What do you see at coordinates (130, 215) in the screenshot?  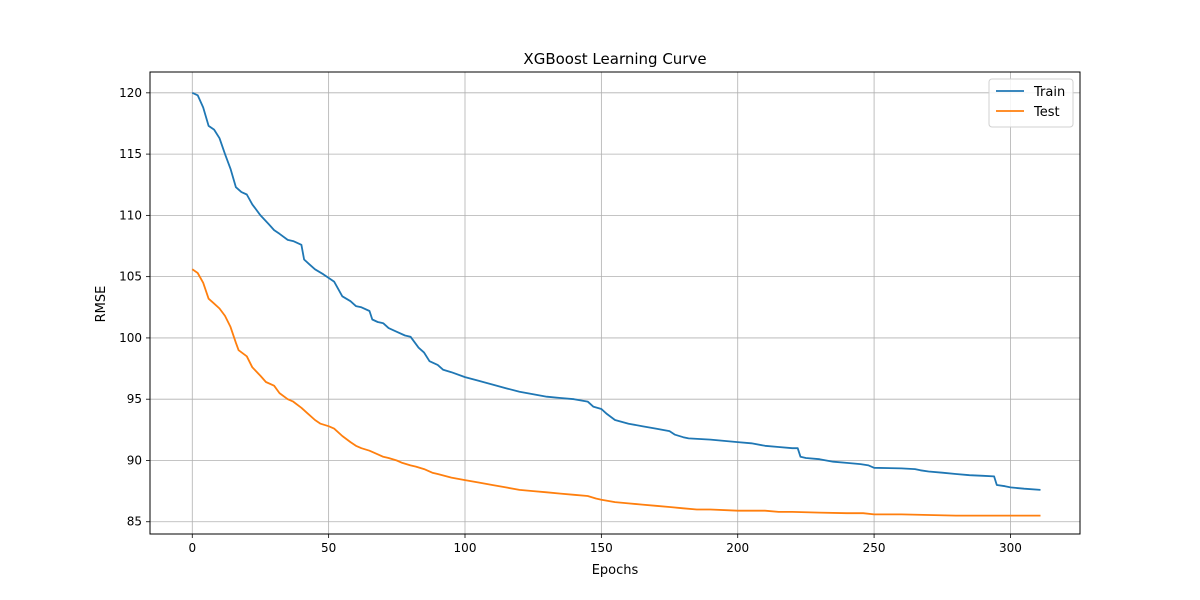 I see `y-tick-label: 110` at bounding box center [130, 215].